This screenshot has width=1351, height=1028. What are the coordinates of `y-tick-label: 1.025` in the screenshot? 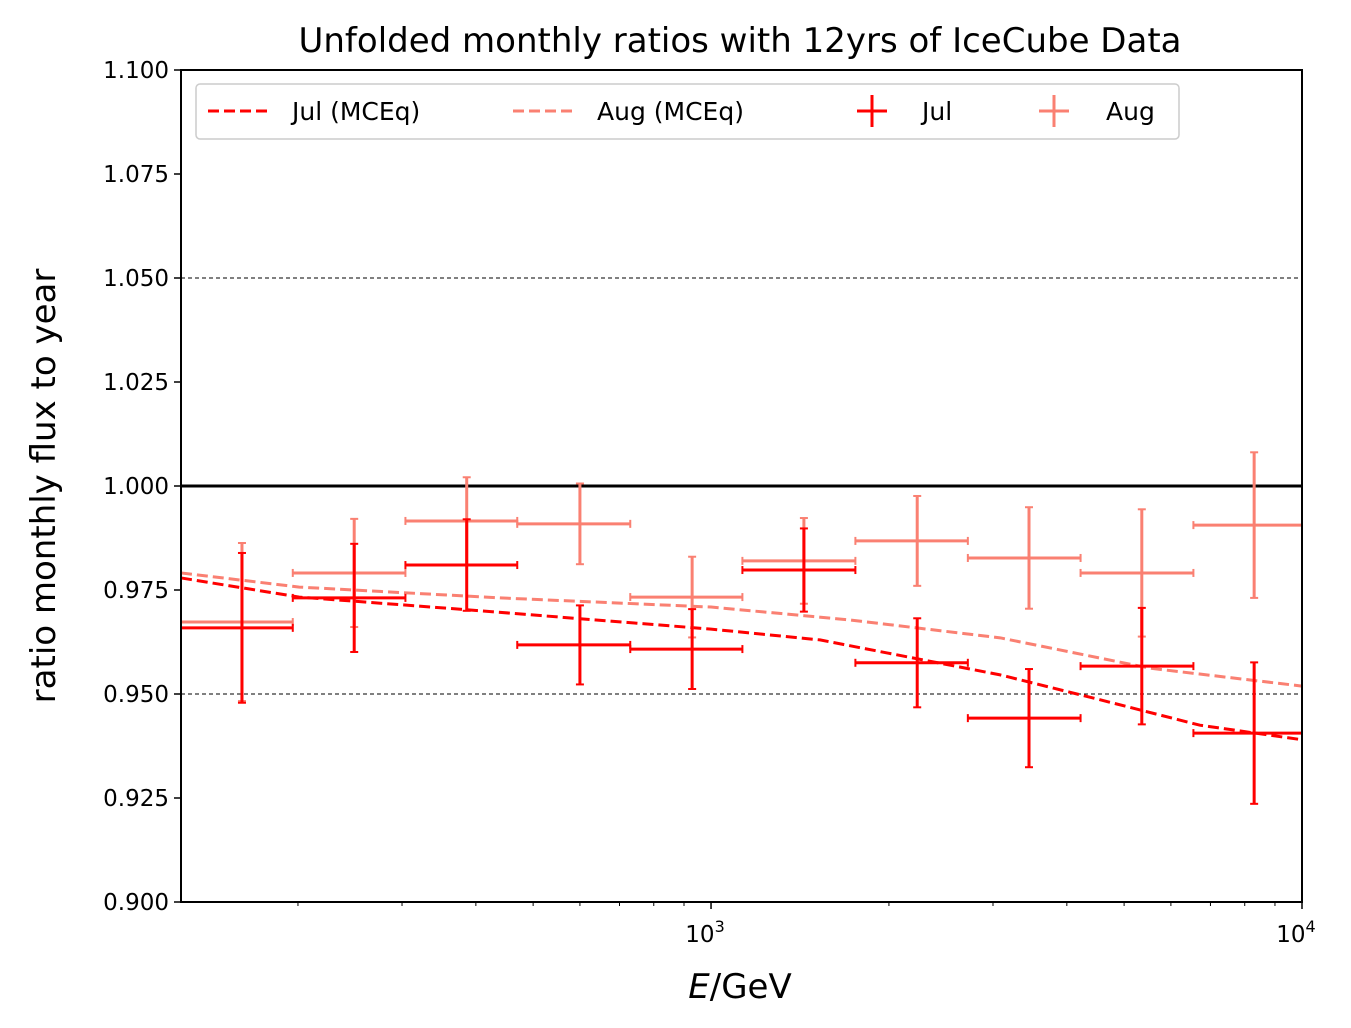 It's located at (136, 383).